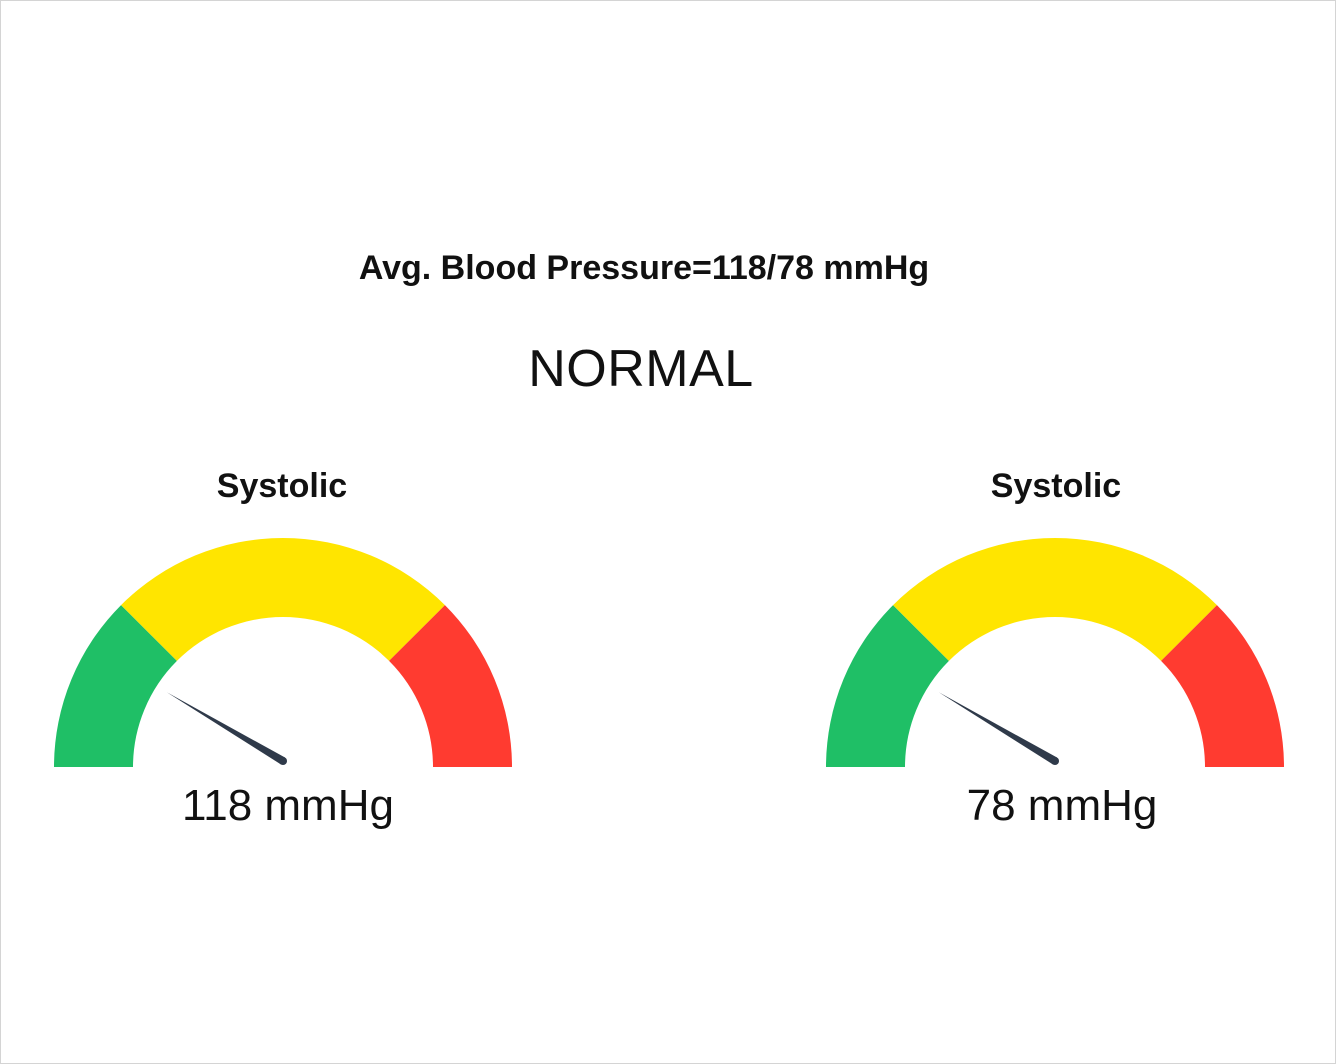  I want to click on page-title: Avg. Blood Pressure=118/78 mmHg, so click(644, 268).